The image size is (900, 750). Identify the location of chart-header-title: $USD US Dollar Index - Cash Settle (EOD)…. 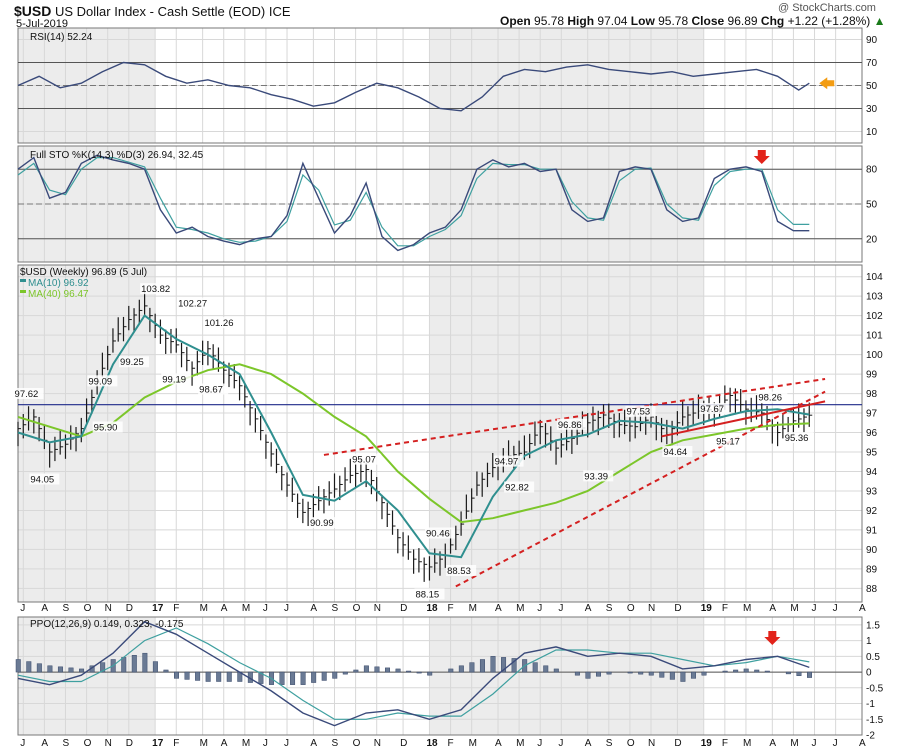
(152, 11).